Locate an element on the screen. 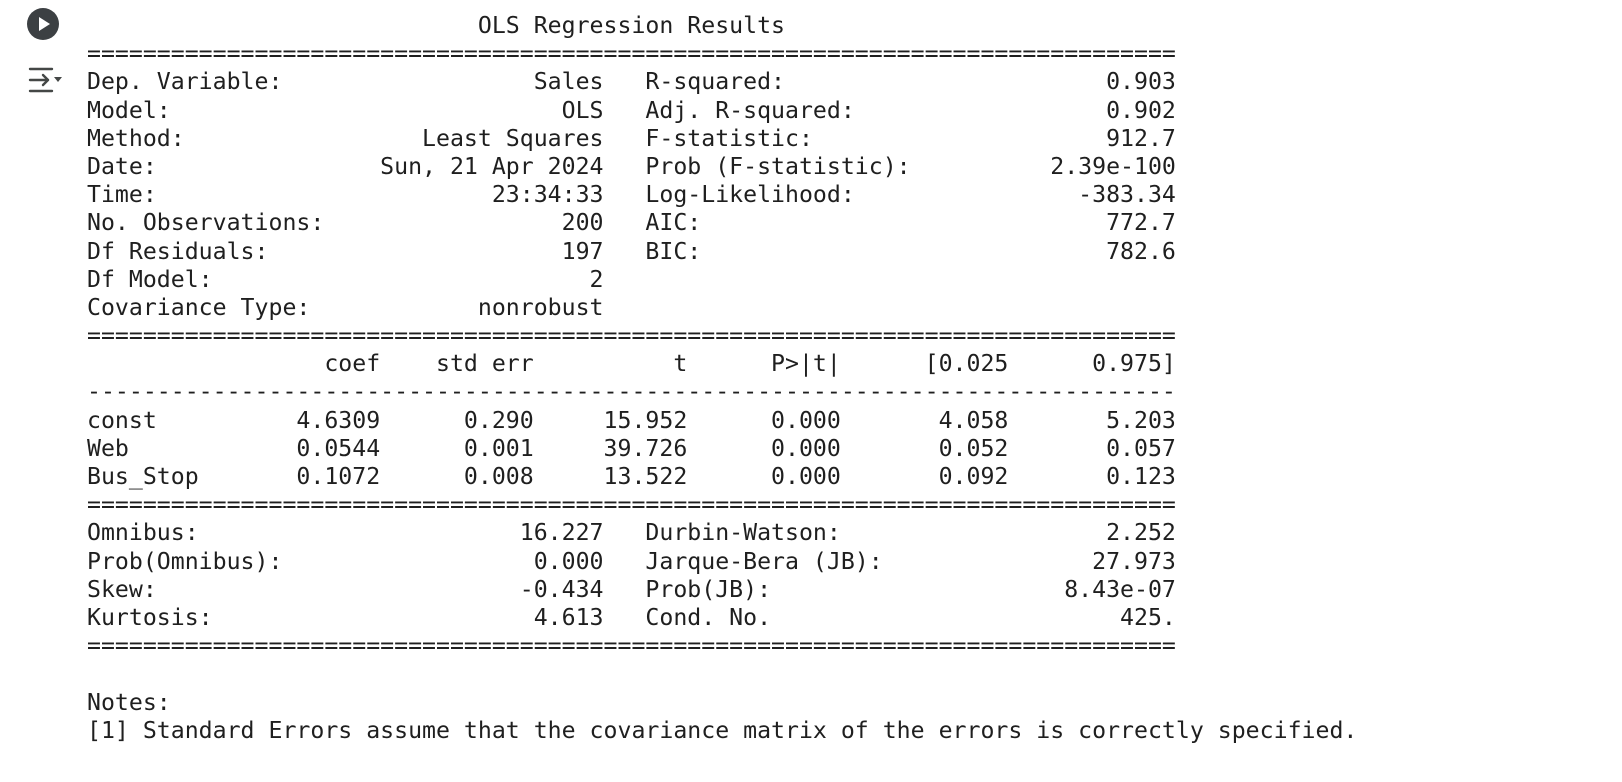  run-cell-button is located at coordinates (43, 24).